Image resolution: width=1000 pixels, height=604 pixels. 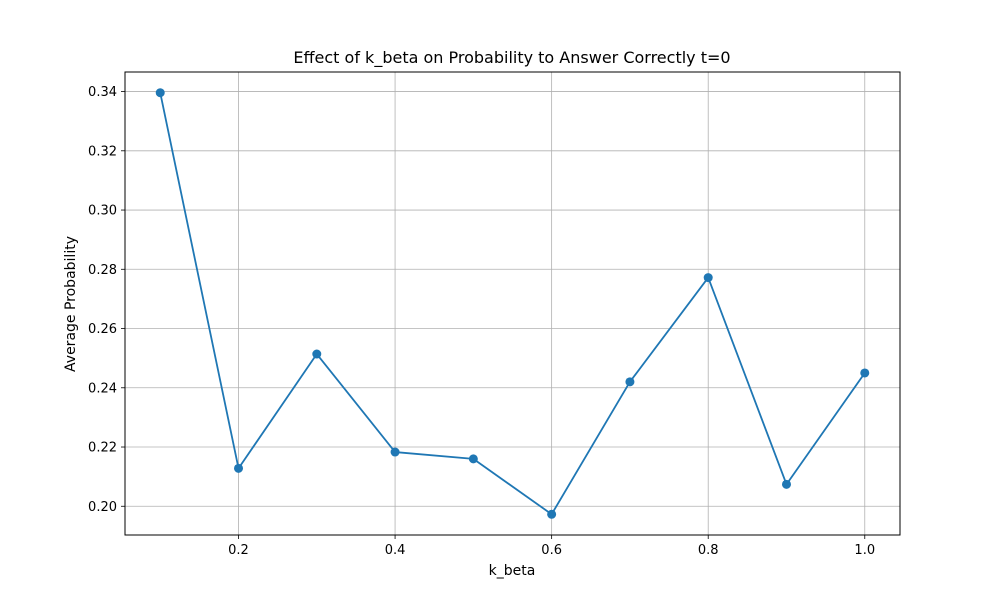 I want to click on x-tick-label: 0.6, so click(x=551, y=550).